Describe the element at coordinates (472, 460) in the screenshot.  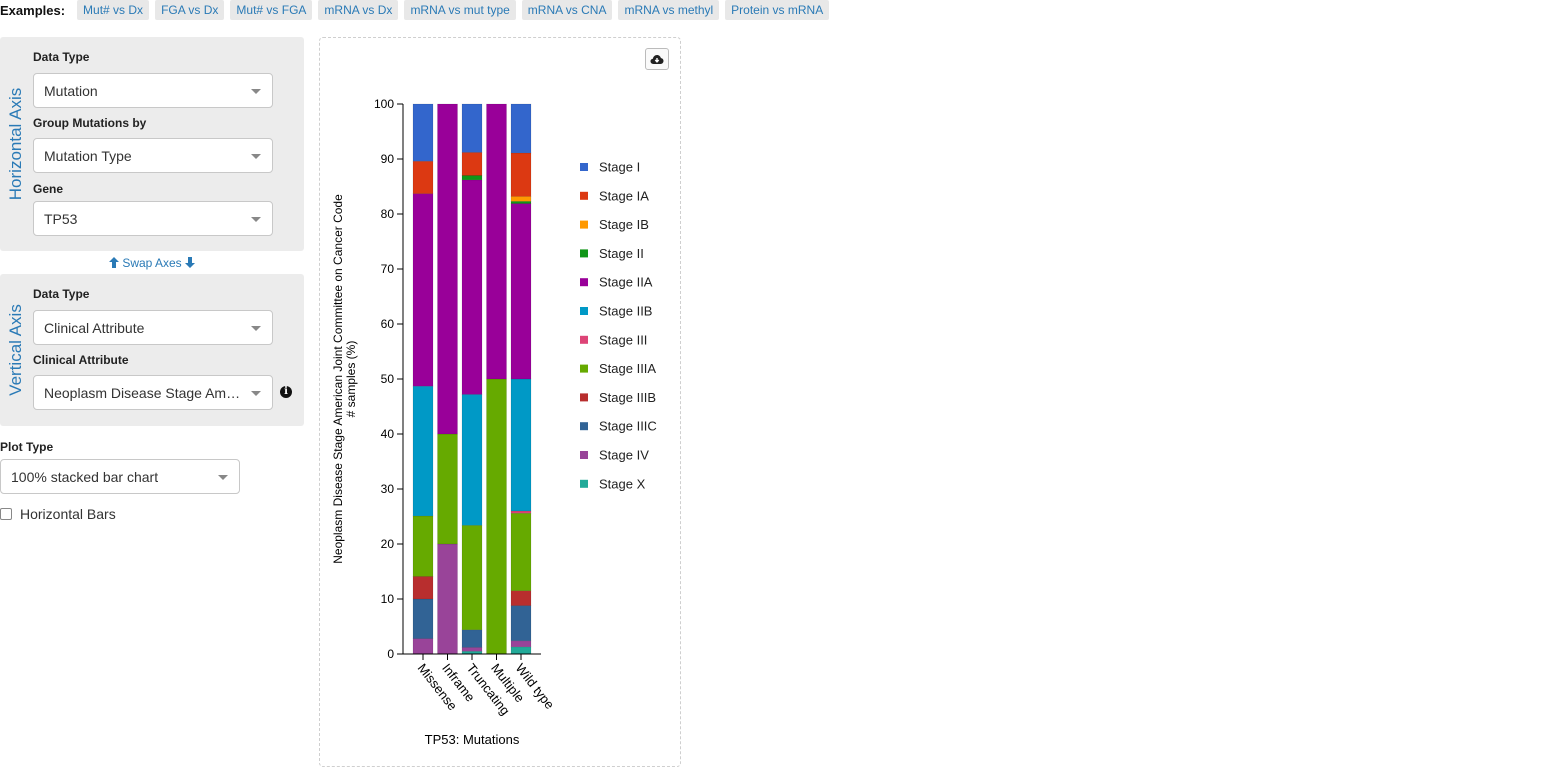
I see `bar-segment-truncating-stage-iib` at that location.